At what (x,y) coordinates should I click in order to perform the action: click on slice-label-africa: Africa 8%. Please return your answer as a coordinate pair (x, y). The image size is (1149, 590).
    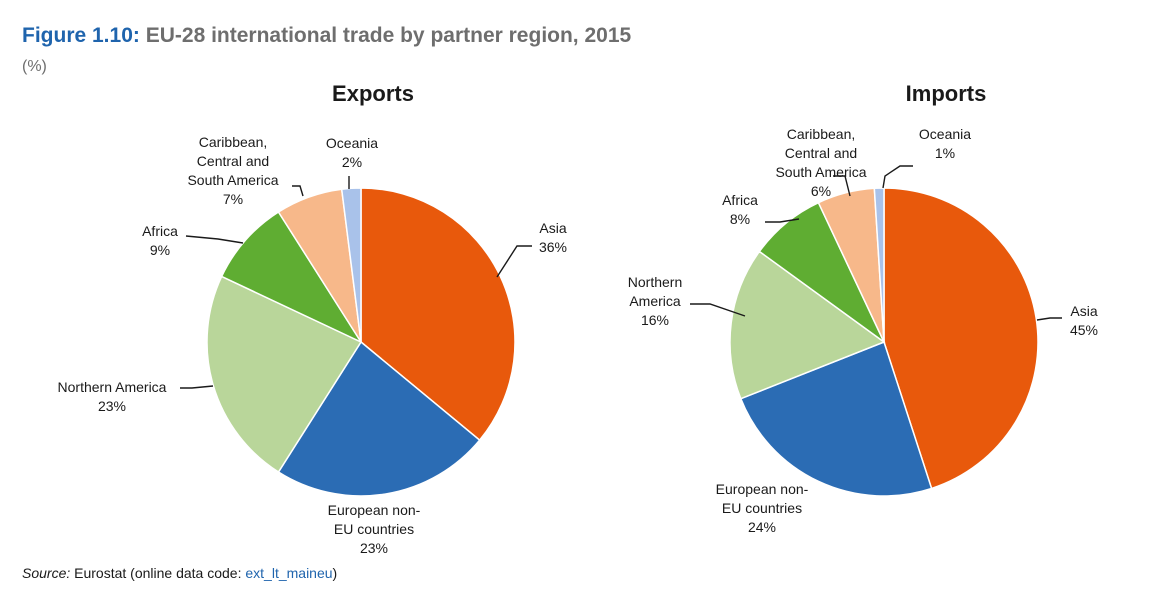
    Looking at the image, I should click on (740, 209).